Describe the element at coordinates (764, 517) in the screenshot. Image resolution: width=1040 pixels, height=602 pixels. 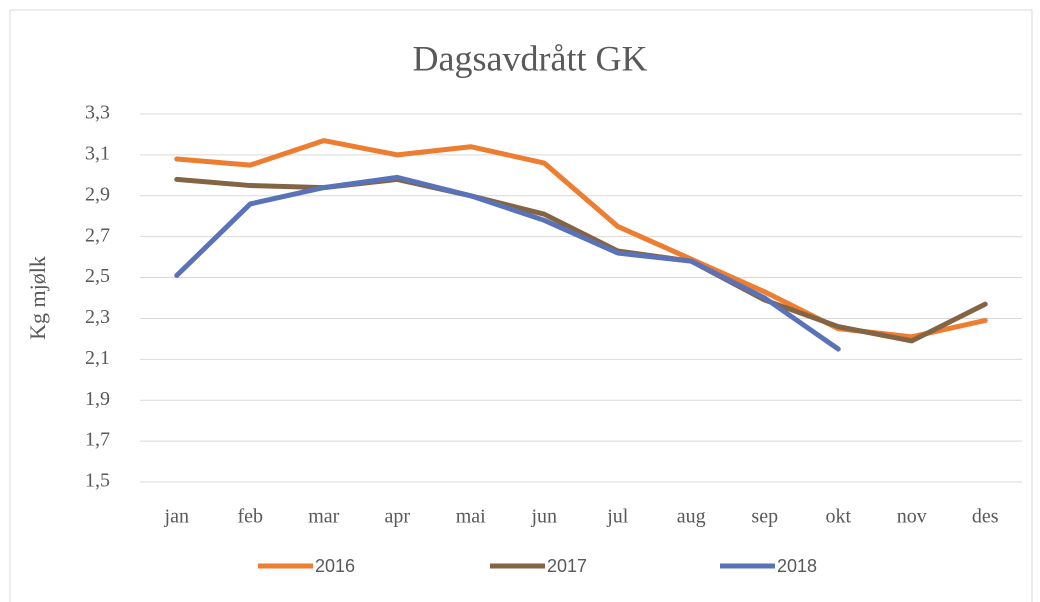
I see `x-tick-label: sep` at that location.